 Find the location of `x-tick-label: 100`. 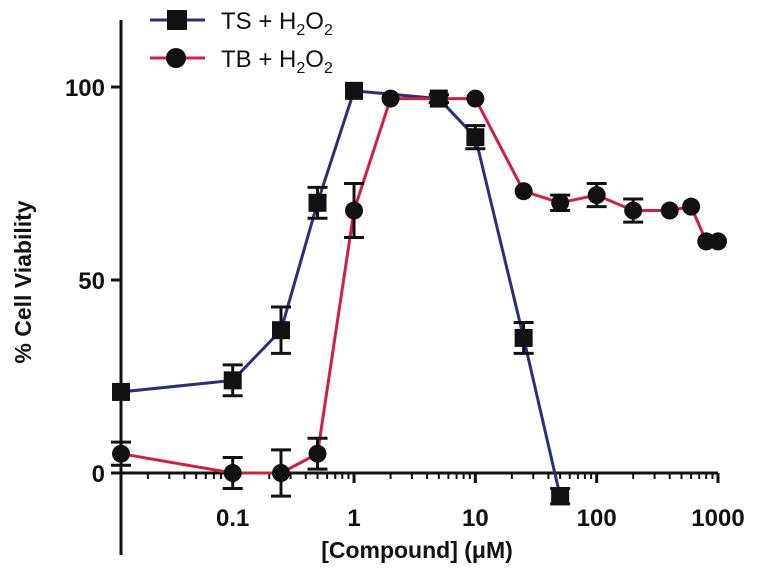

x-tick-label: 100 is located at coordinates (597, 518).